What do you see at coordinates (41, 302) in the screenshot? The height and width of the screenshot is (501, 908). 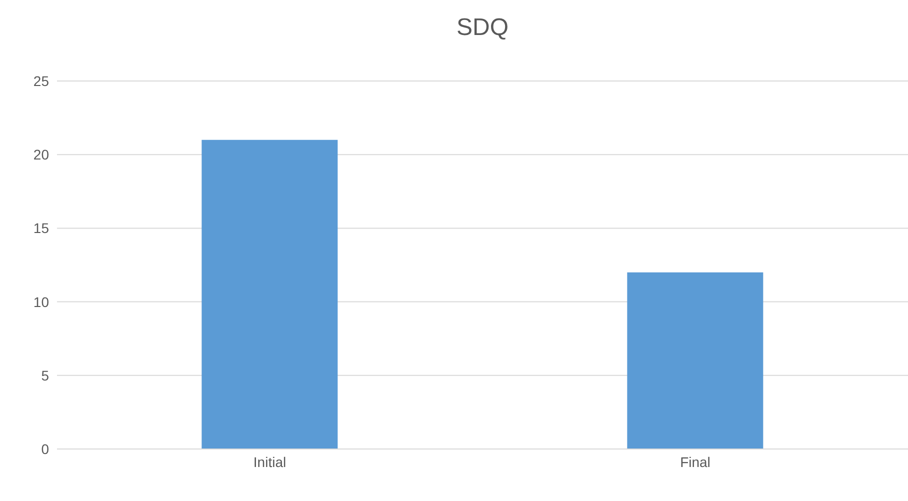 I see `y-tick-label: 10` at bounding box center [41, 302].